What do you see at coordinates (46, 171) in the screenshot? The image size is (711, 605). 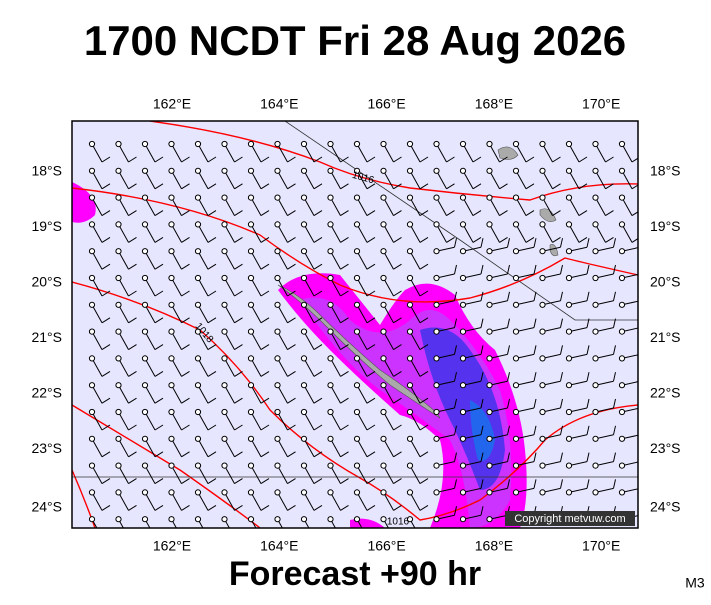 I see `lat-label: 18°S` at bounding box center [46, 171].